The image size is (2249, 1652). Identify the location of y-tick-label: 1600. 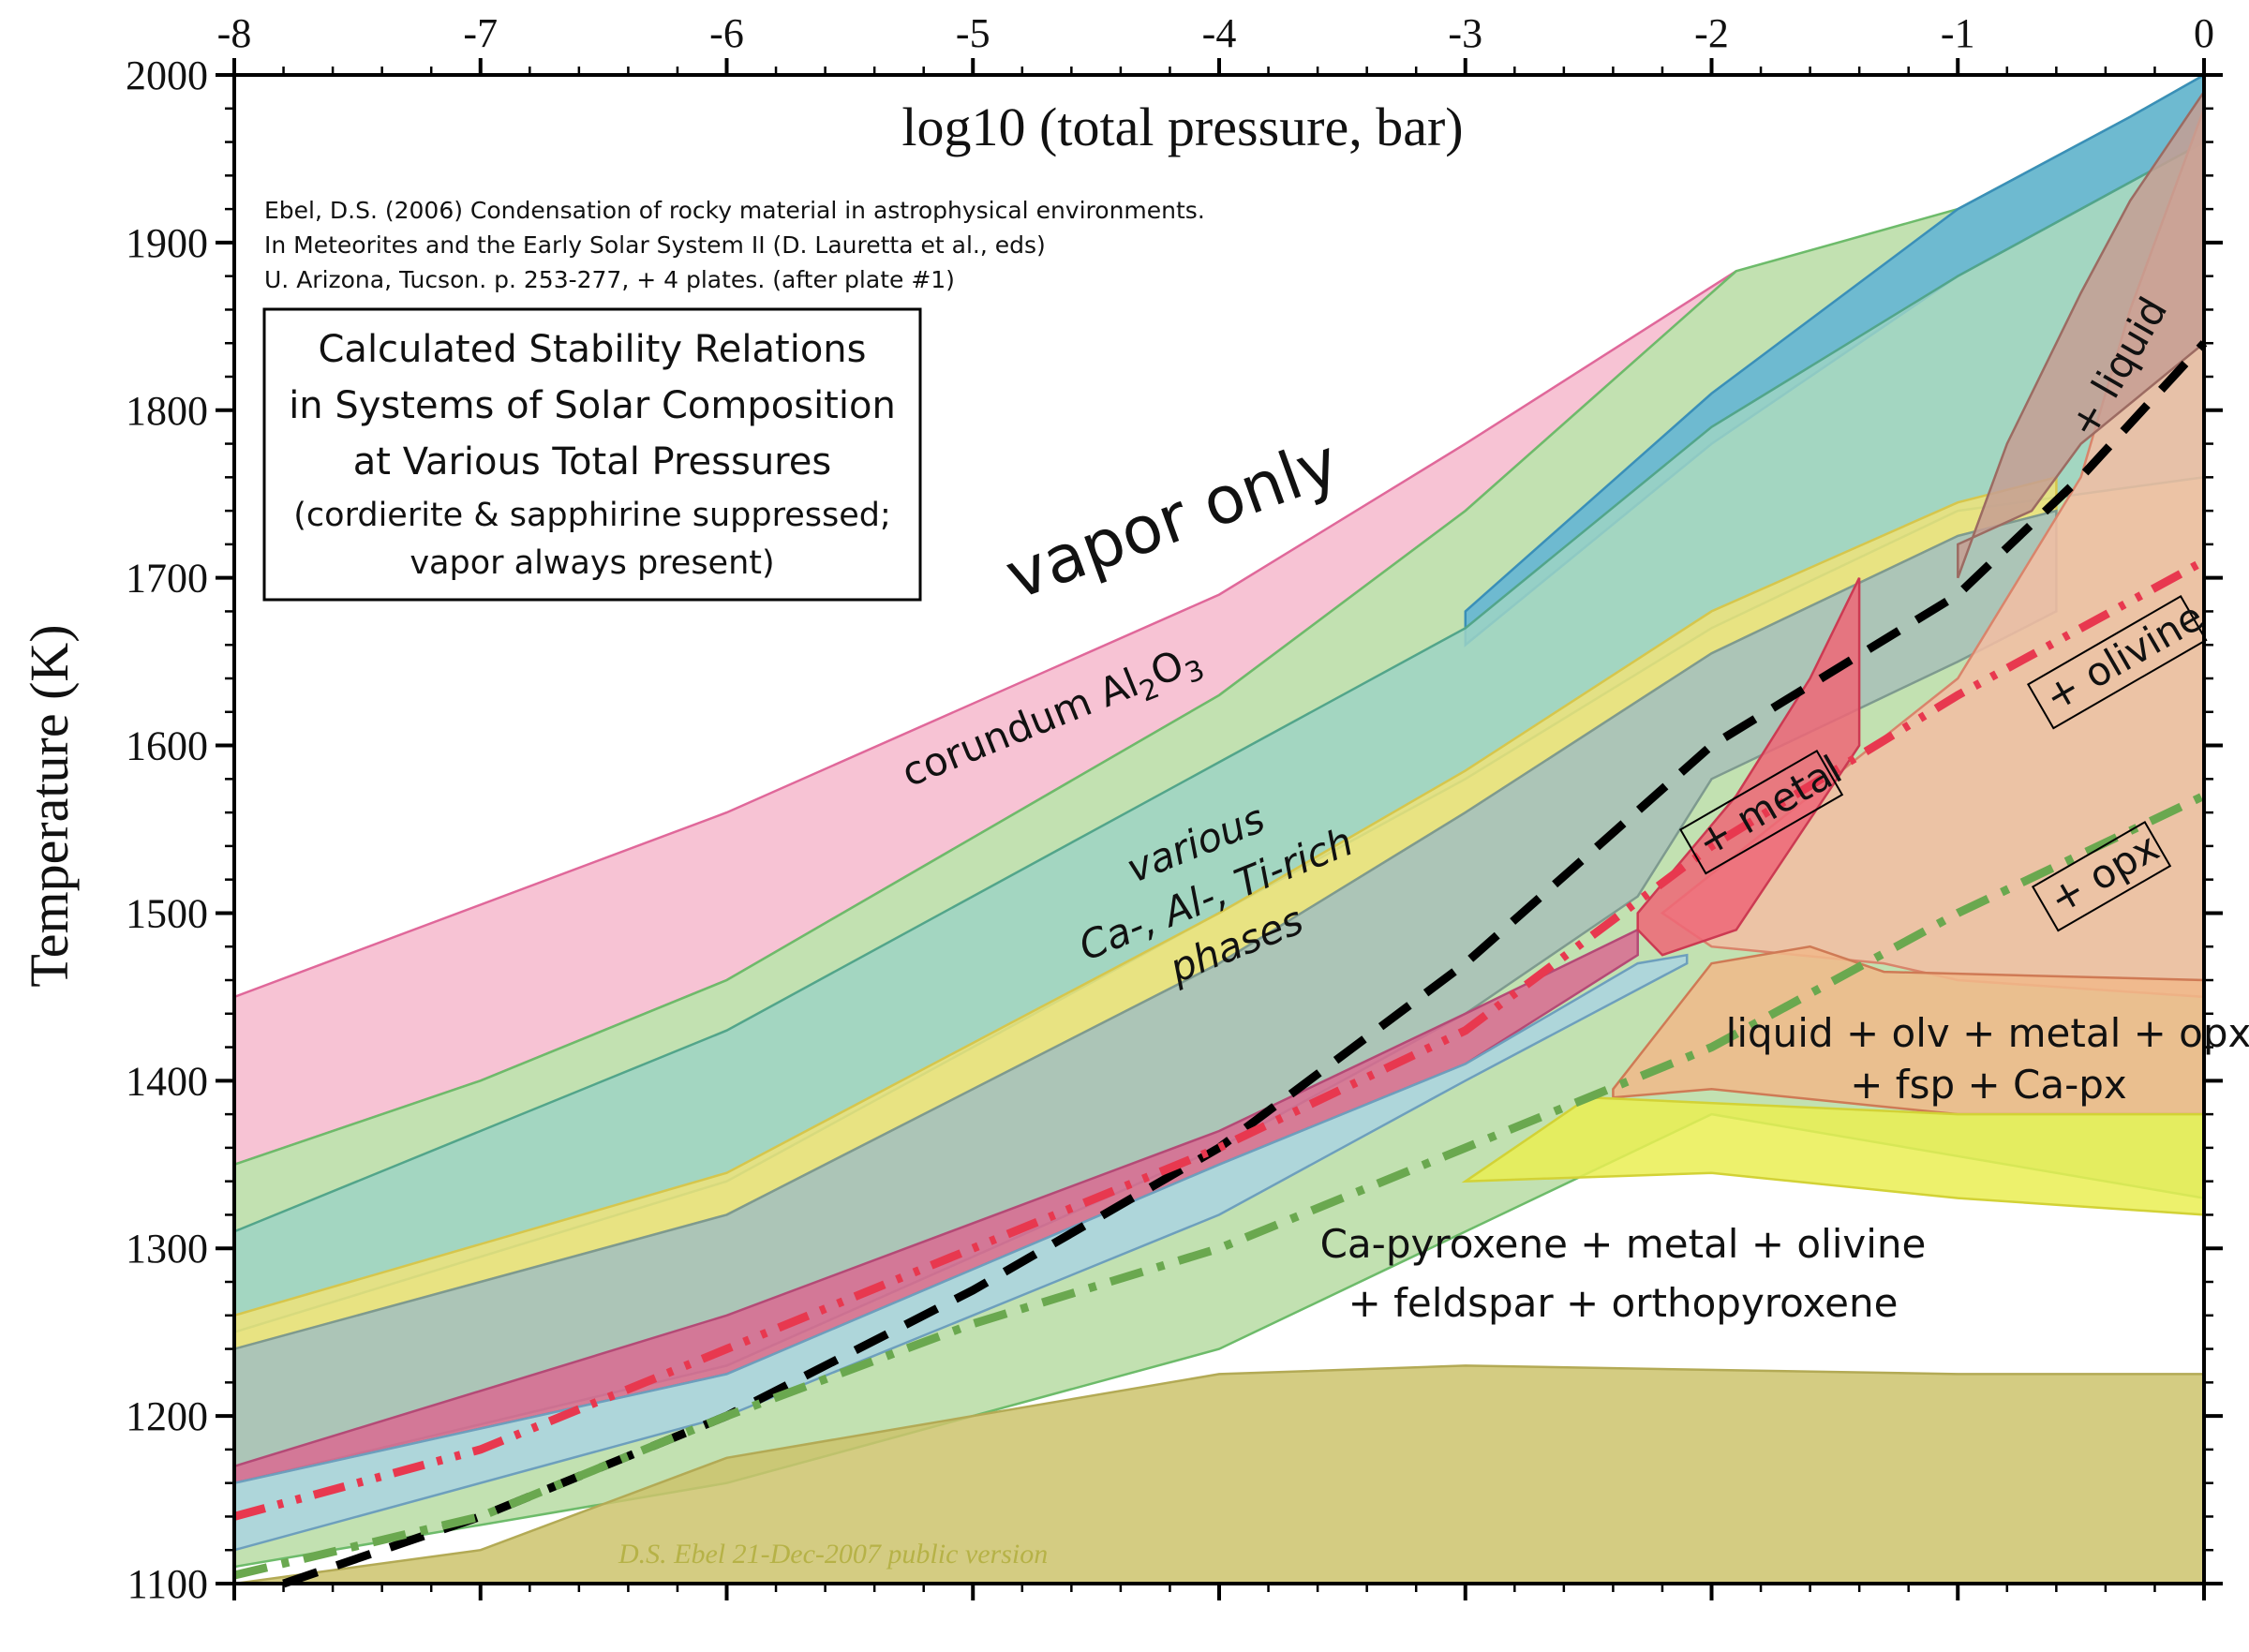
(167, 746).